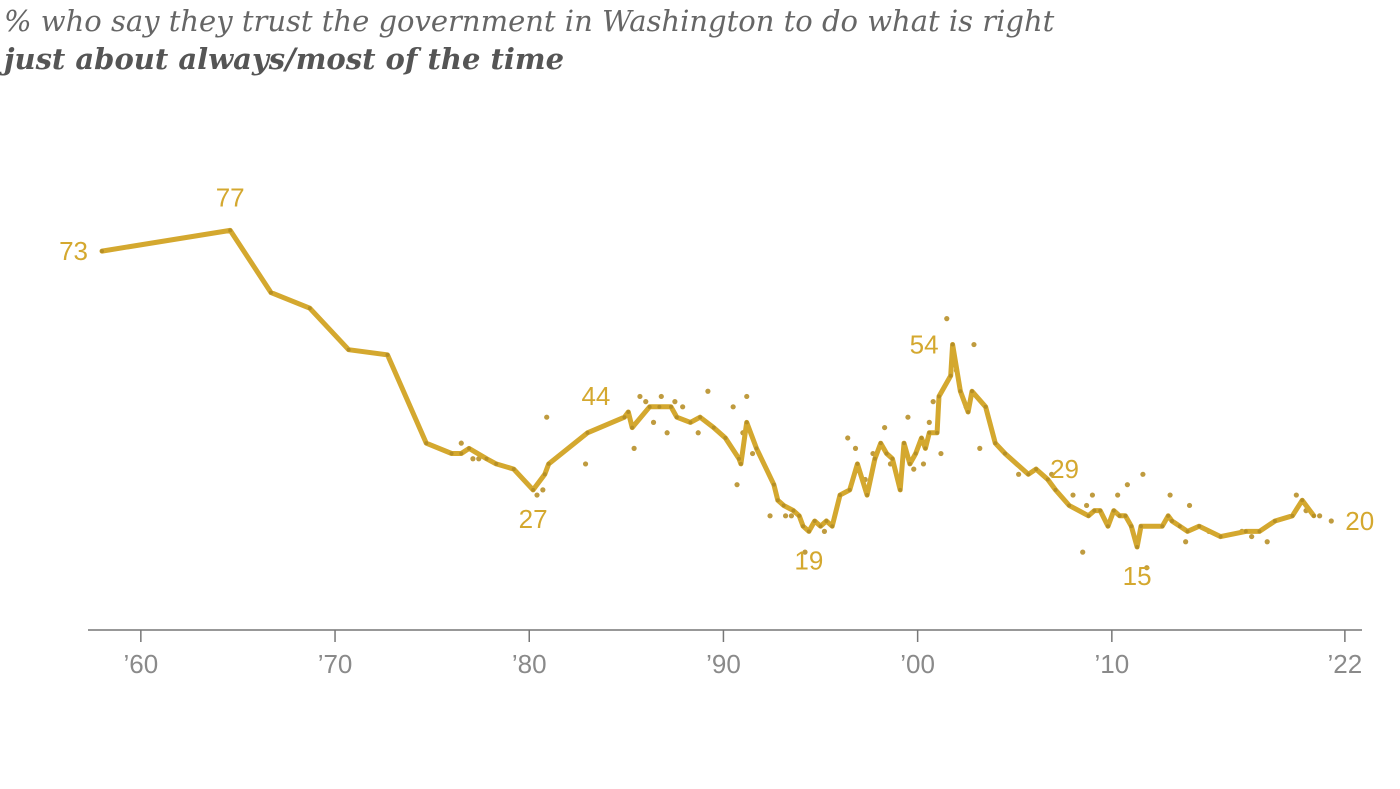 This screenshot has width=1400, height=789. Describe the element at coordinates (723, 664) in the screenshot. I see `x-tick-label: ’90` at that location.